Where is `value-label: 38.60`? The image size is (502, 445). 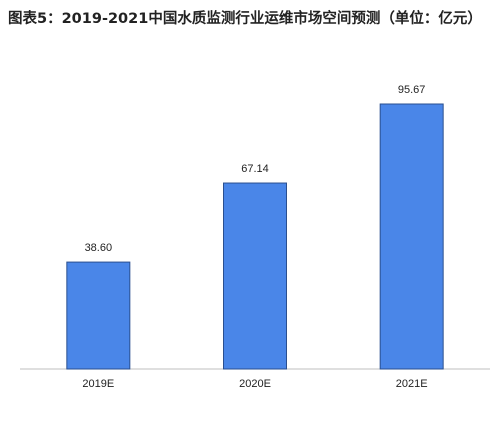
value-label: 38.60 is located at coordinates (99, 248).